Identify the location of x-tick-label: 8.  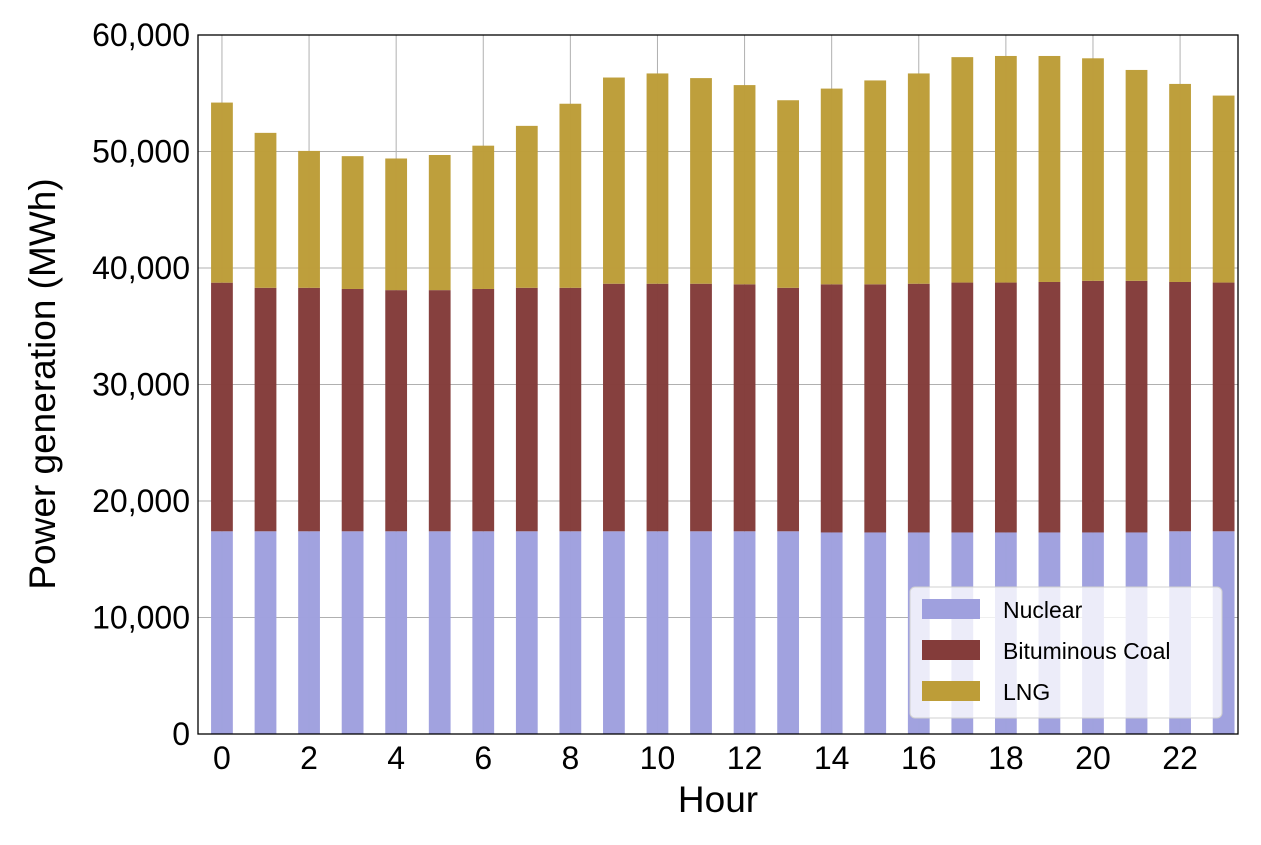
(570, 758).